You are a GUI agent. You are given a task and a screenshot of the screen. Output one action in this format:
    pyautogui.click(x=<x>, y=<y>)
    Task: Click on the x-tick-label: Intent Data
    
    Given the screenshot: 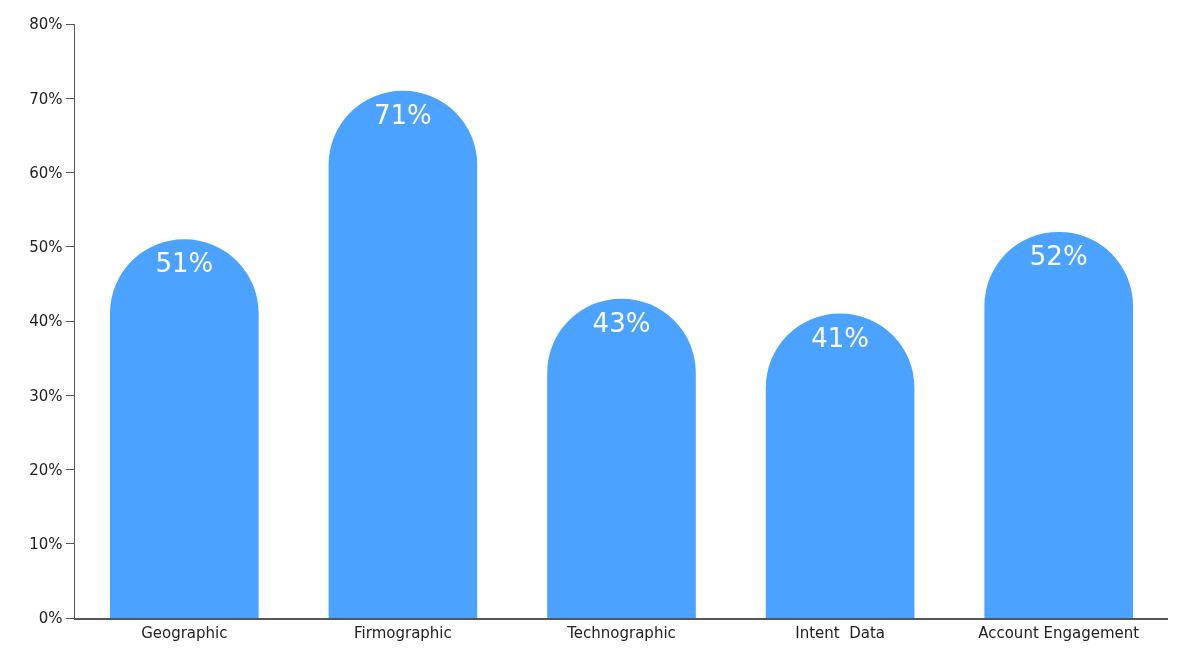 What is the action you would take?
    pyautogui.click(x=840, y=632)
    